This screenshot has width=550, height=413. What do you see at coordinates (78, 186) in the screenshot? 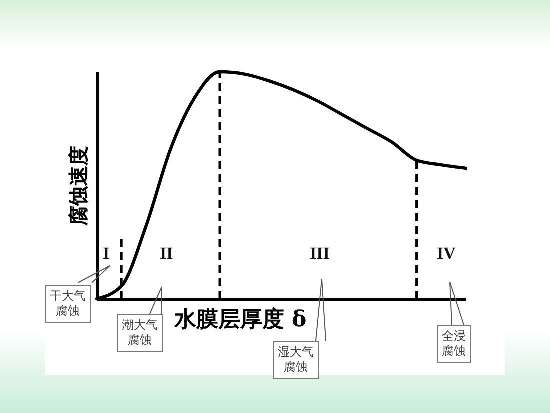
I see `y-axis-title: 腐蚀速度` at bounding box center [78, 186].